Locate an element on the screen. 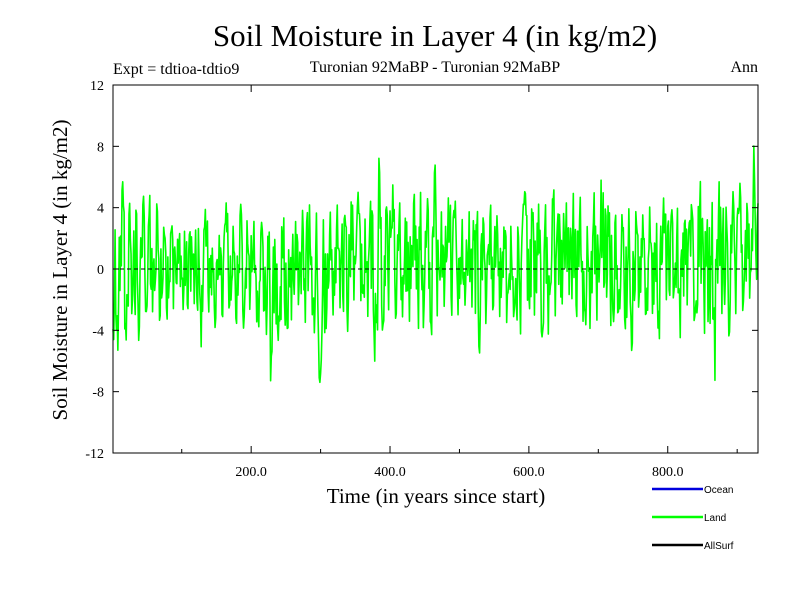 The height and width of the screenshot is (600, 800). y-tick-label: 4 is located at coordinates (100, 209).